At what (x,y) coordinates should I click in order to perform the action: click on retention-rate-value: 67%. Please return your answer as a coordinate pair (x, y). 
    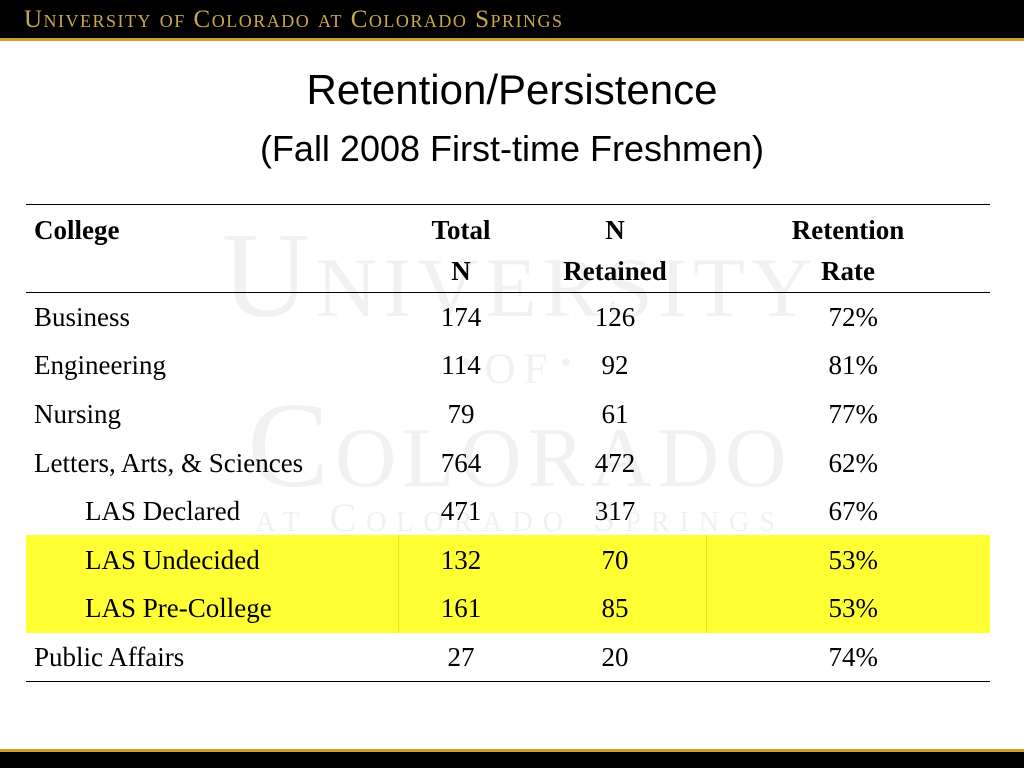
    Looking at the image, I should click on (853, 511).